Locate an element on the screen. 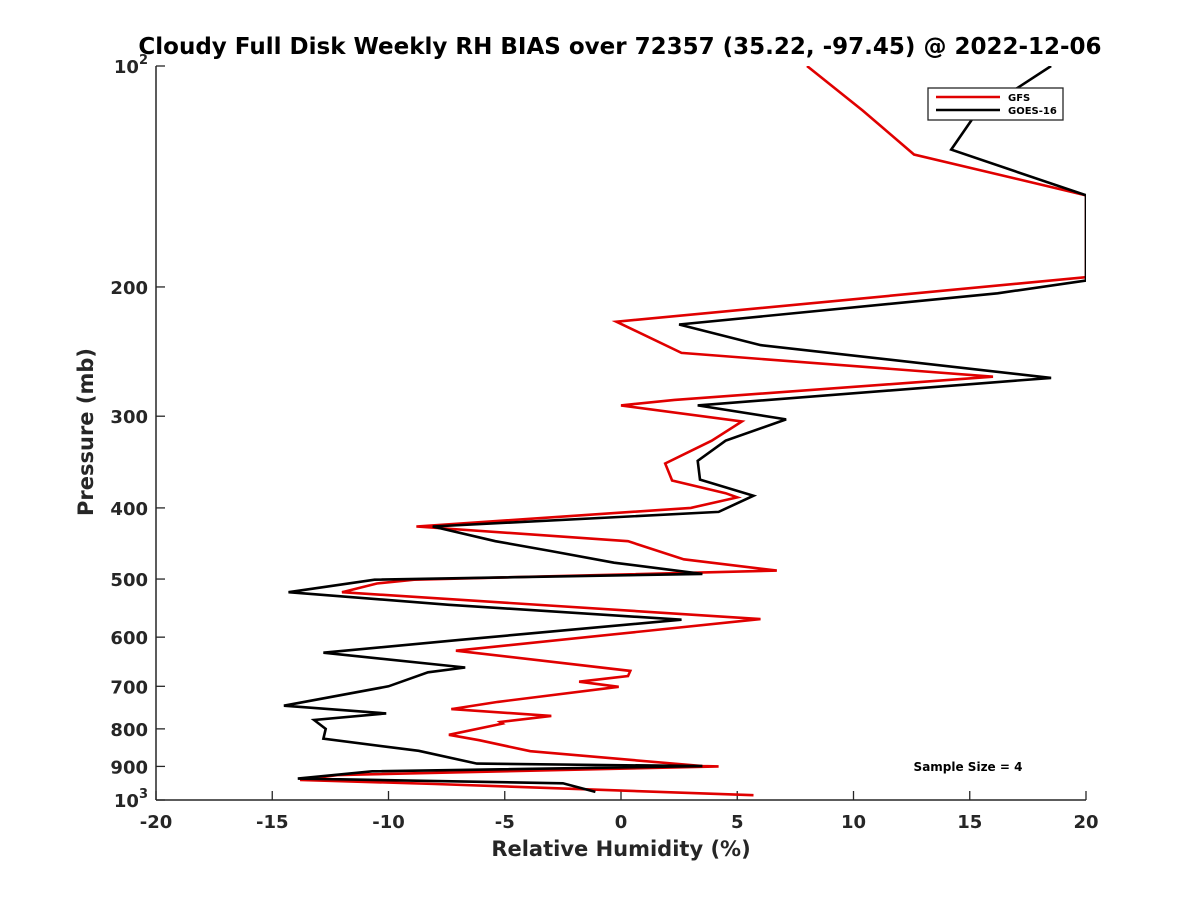  x-tick-label: -20 is located at coordinates (156, 822).